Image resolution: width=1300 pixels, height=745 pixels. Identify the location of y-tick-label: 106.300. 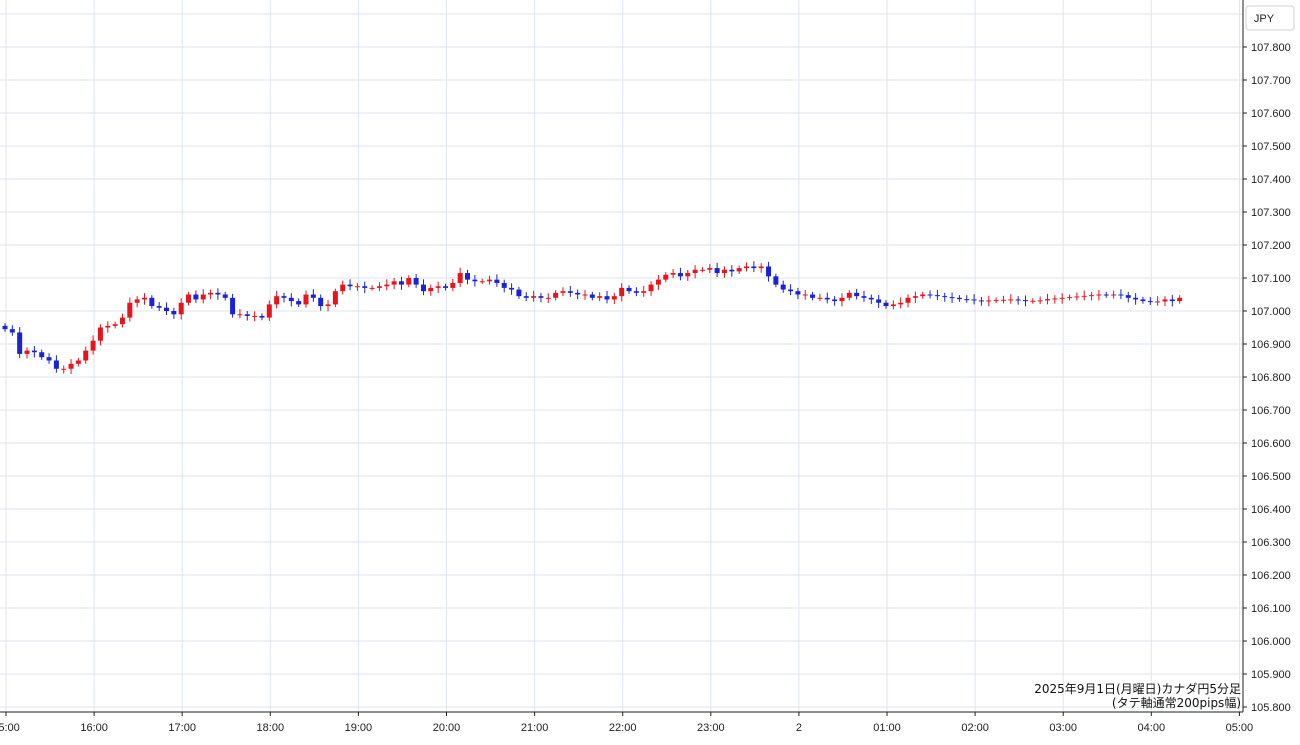
(1271, 543).